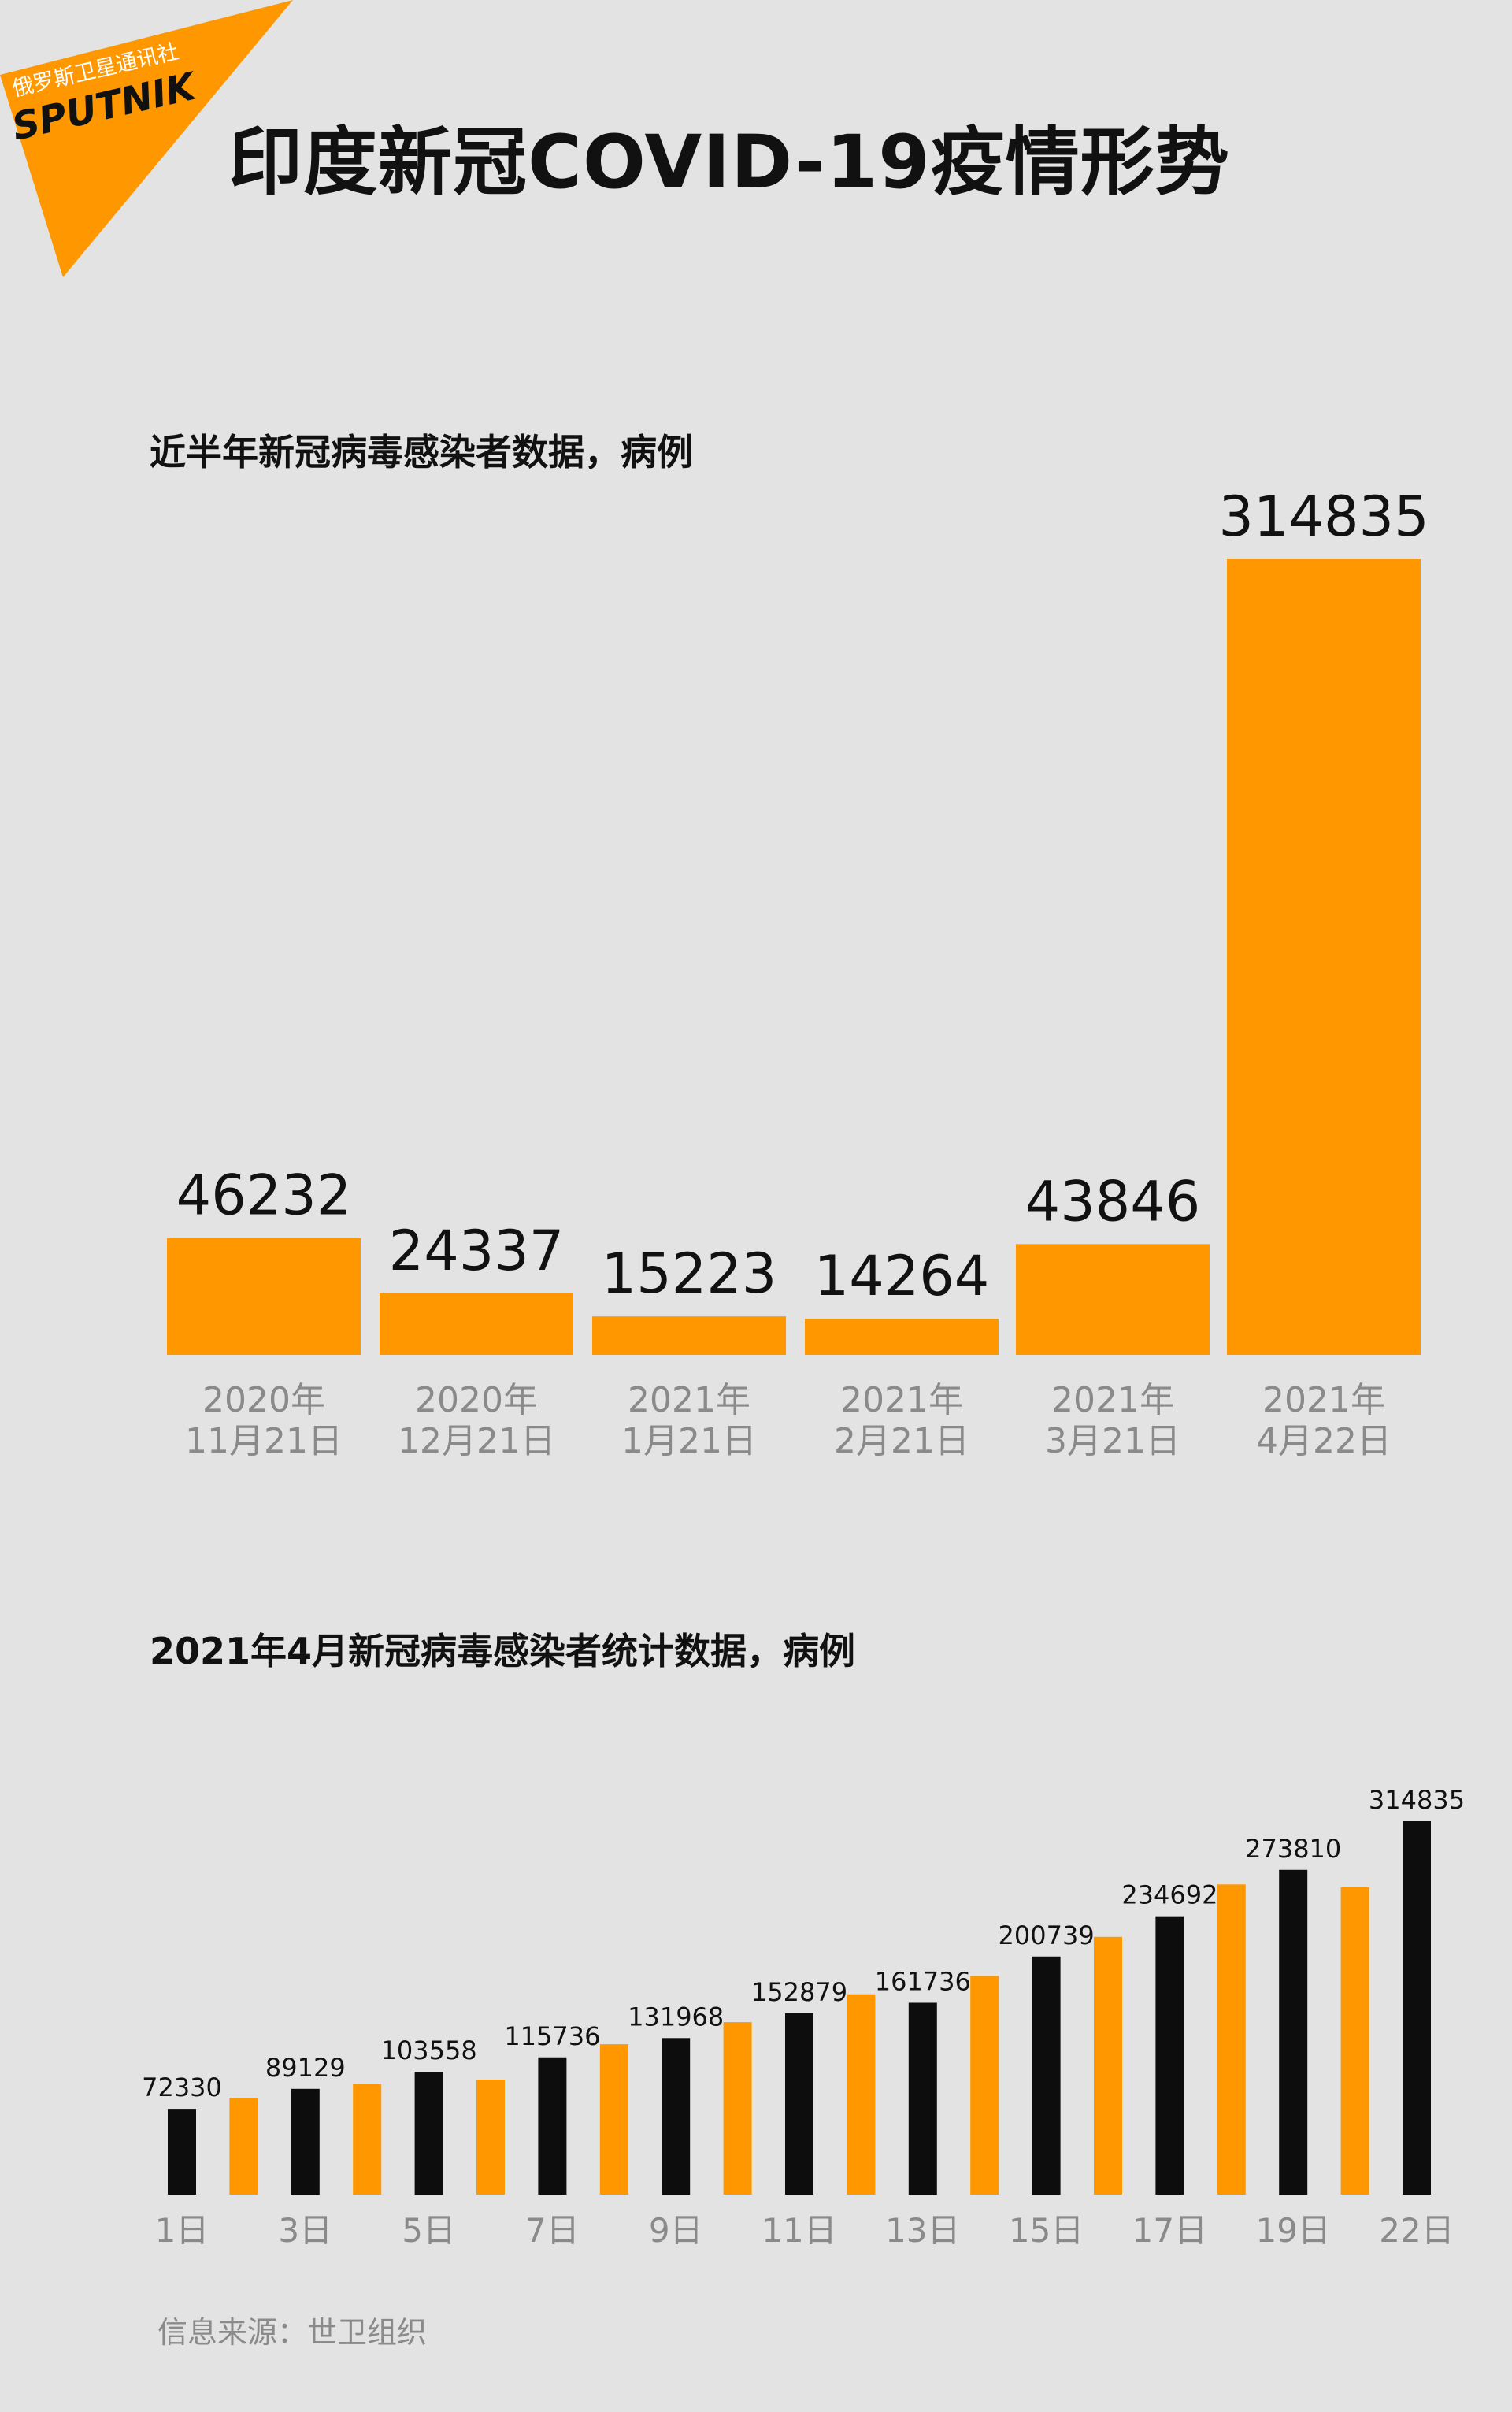 The height and width of the screenshot is (2412, 1512). What do you see at coordinates (799, 2231) in the screenshot?
I see `x-tick-label: 11日` at bounding box center [799, 2231].